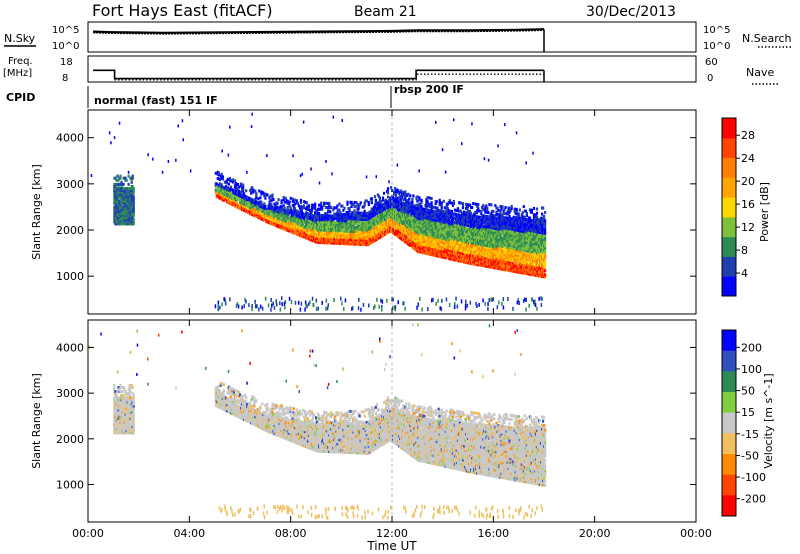 The image size is (800, 554). Describe the element at coordinates (20, 38) in the screenshot. I see `nsky-label: N.Sky` at that location.